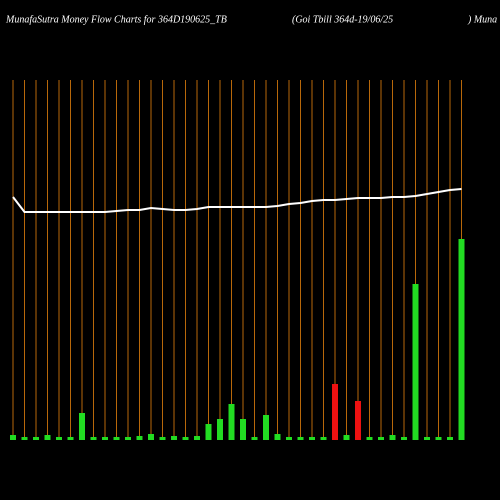 Image resolution: width=500 pixels, height=500 pixels. I want to click on site-name: ) Muna, so click(482, 19).